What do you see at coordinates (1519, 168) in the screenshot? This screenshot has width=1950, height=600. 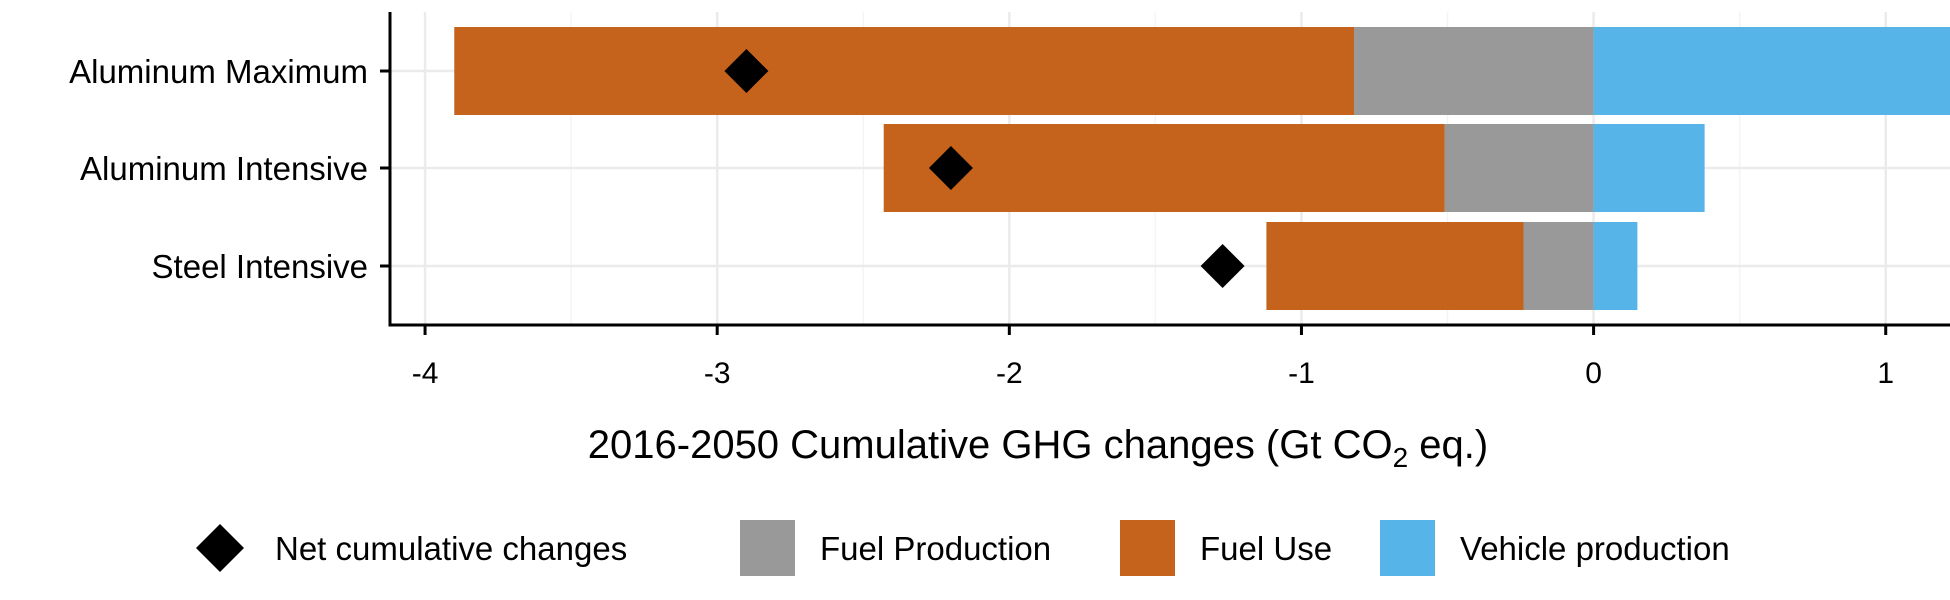 I see `bar-fuel-production-aluminum-intensive` at bounding box center [1519, 168].